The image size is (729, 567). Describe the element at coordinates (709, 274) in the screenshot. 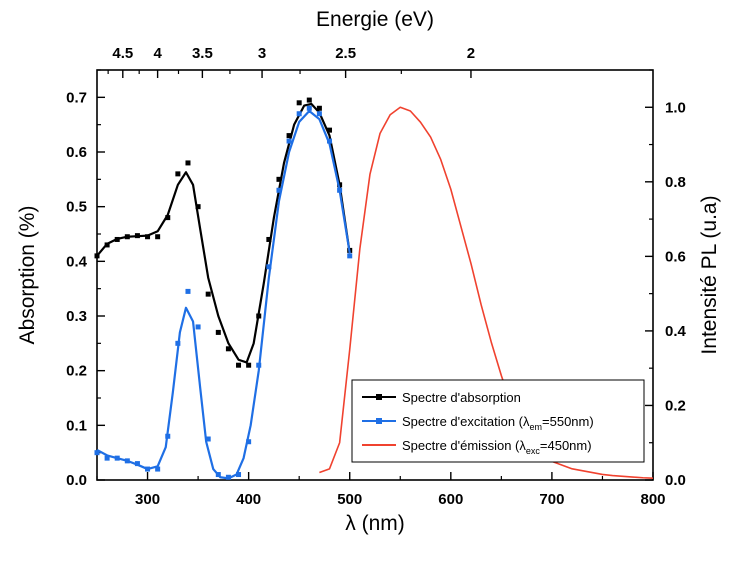

I see `right-y-axis-label: Intensité PL (u.a)` at that location.